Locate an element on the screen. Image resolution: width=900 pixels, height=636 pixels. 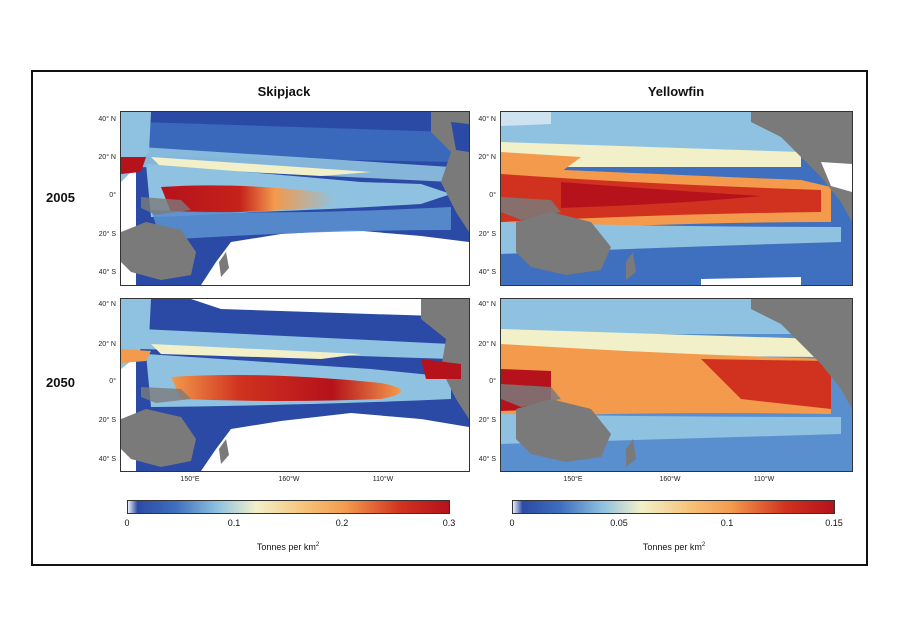
colorbar-skipjack is located at coordinates (288, 507).